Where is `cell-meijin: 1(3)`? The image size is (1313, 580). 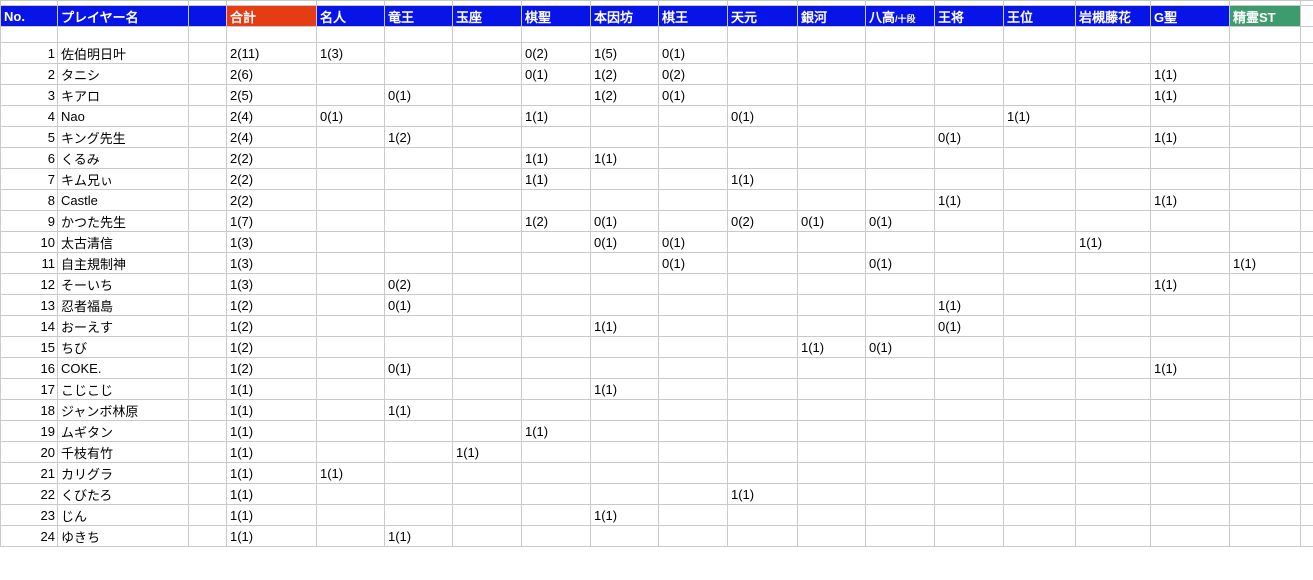 cell-meijin: 1(3) is located at coordinates (350, 53).